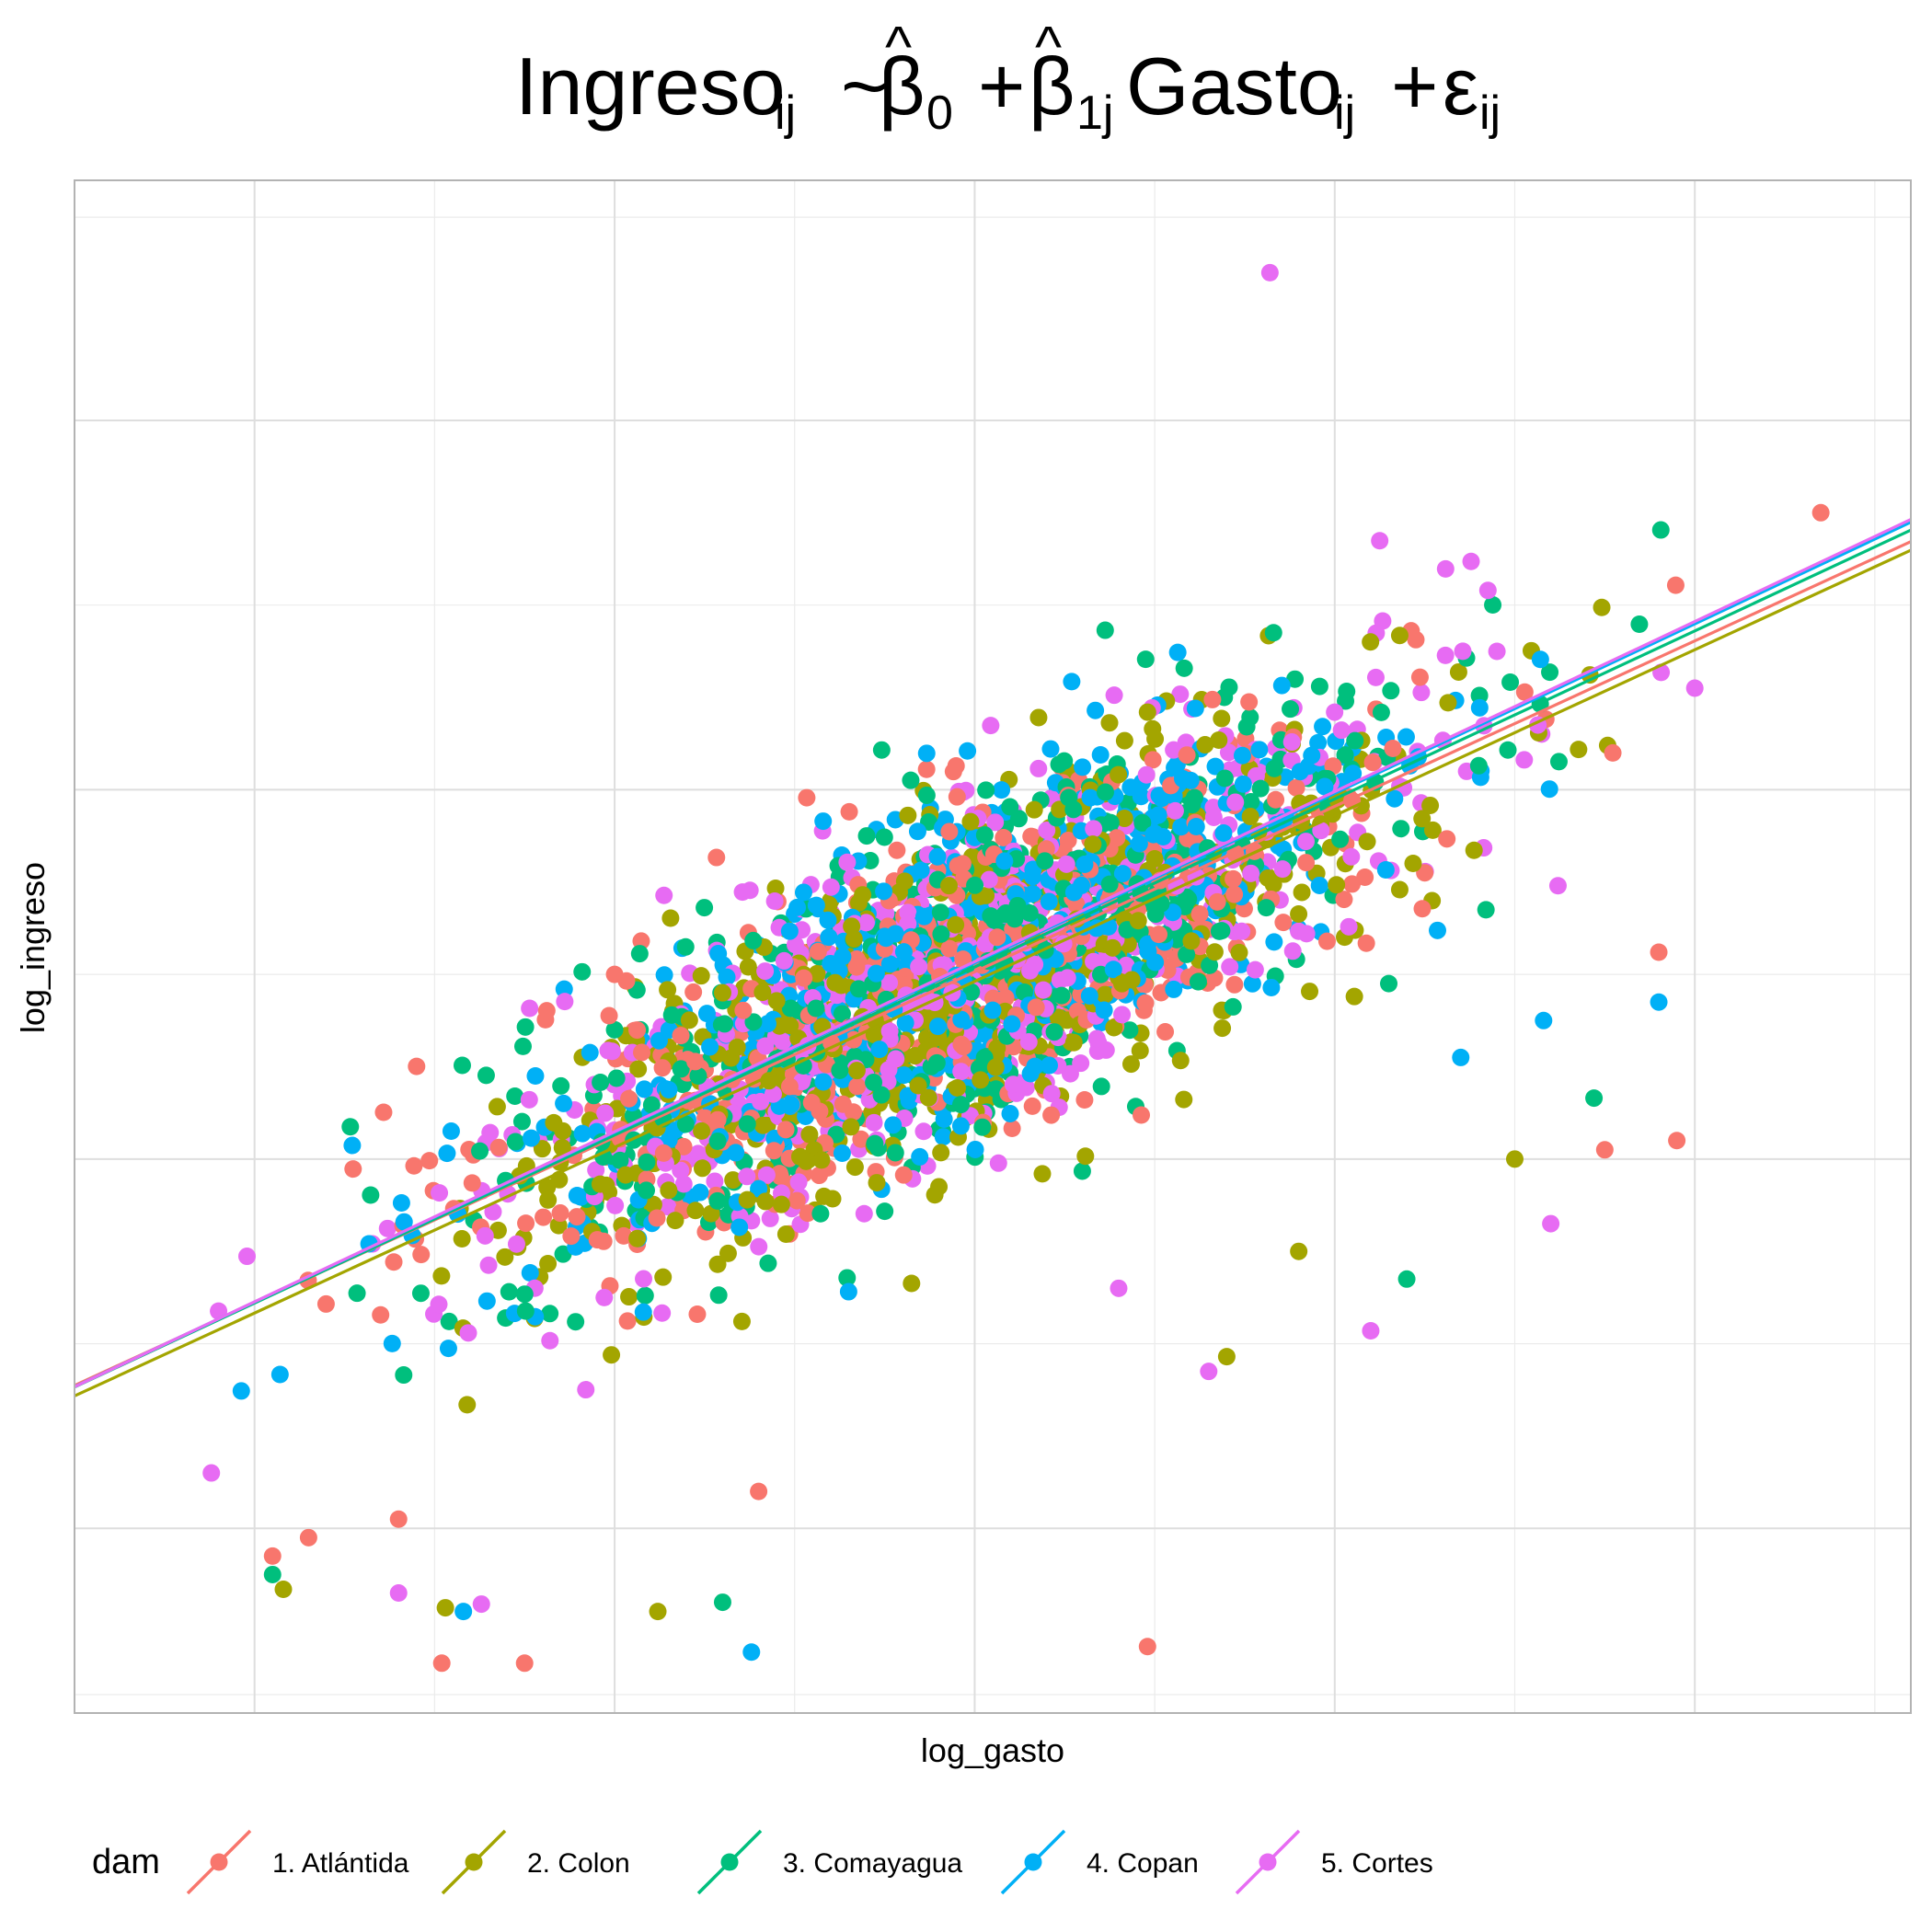 Image resolution: width=1932 pixels, height=1932 pixels. I want to click on data-point-series-1-2034, so click(560, 1213).